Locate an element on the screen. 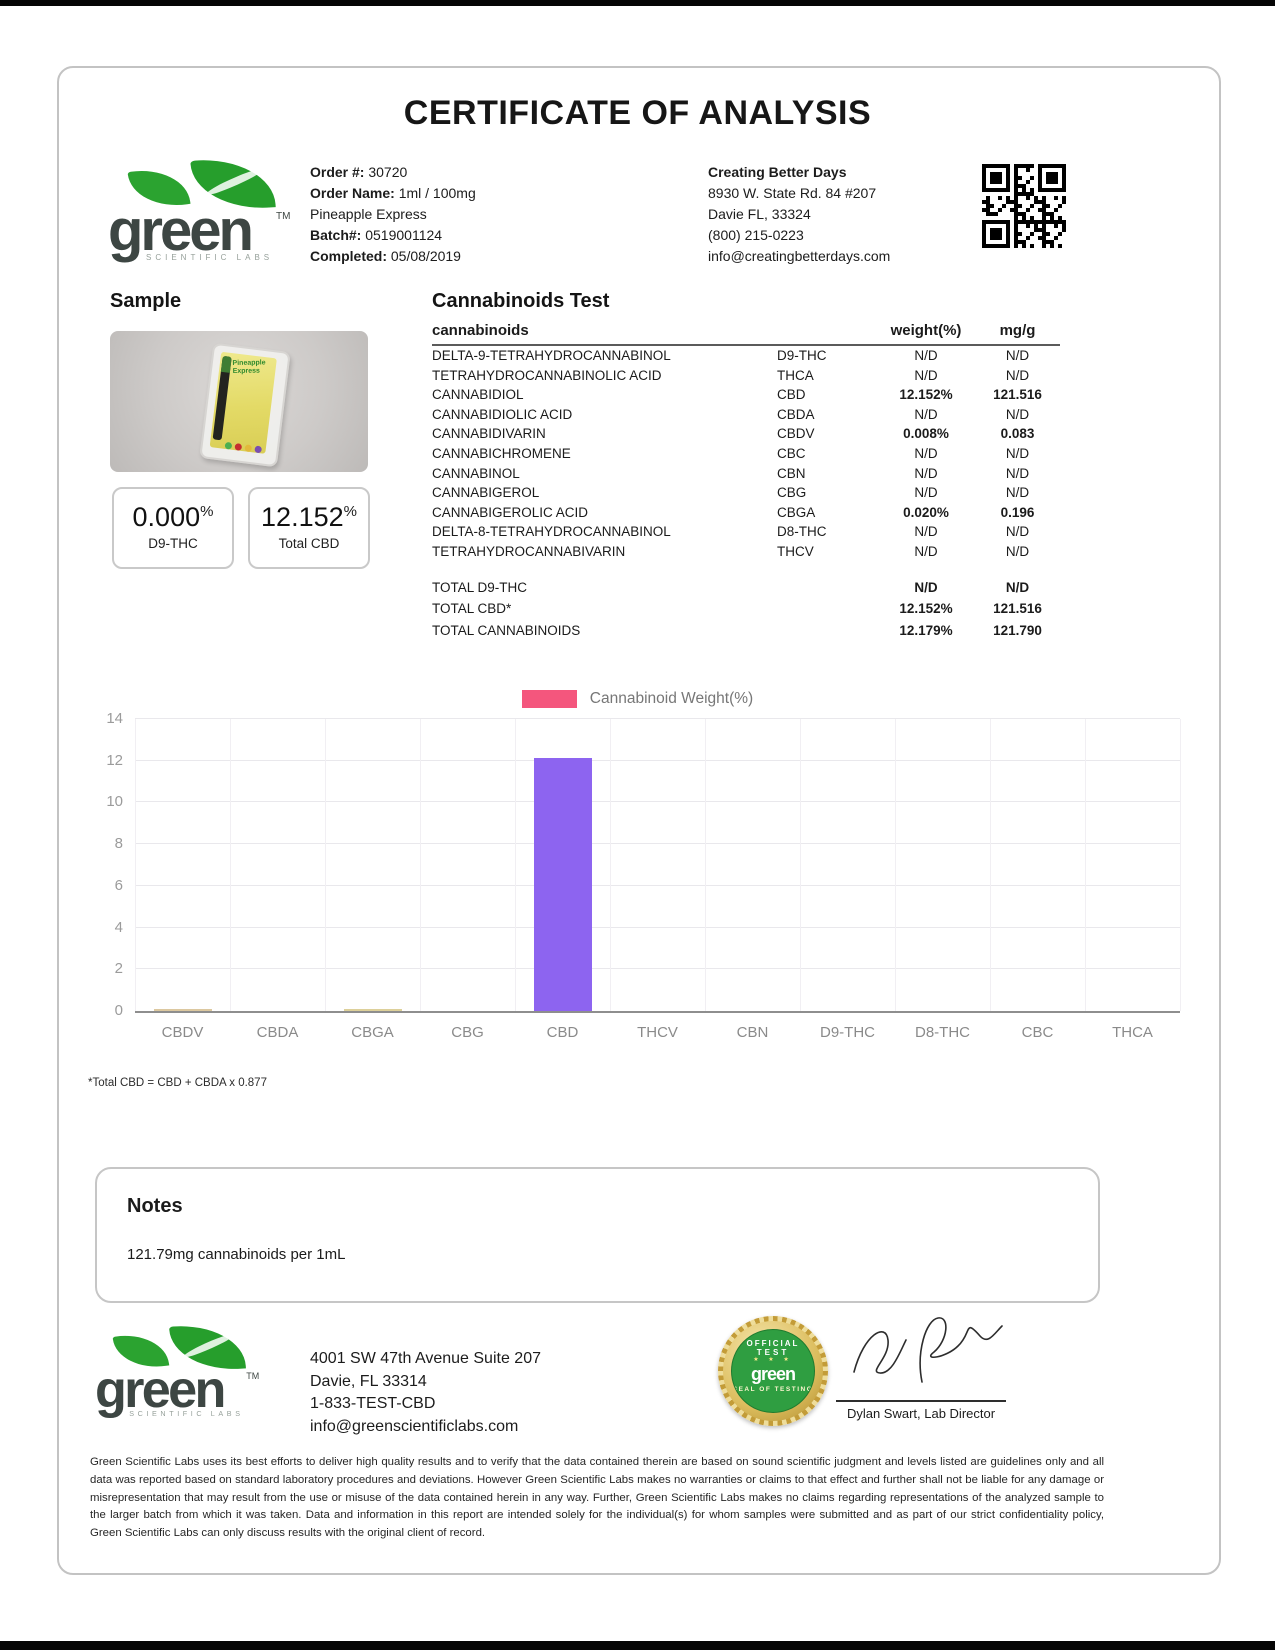  result-box-d9-thc: 0.000% D9-THC is located at coordinates (173, 528).